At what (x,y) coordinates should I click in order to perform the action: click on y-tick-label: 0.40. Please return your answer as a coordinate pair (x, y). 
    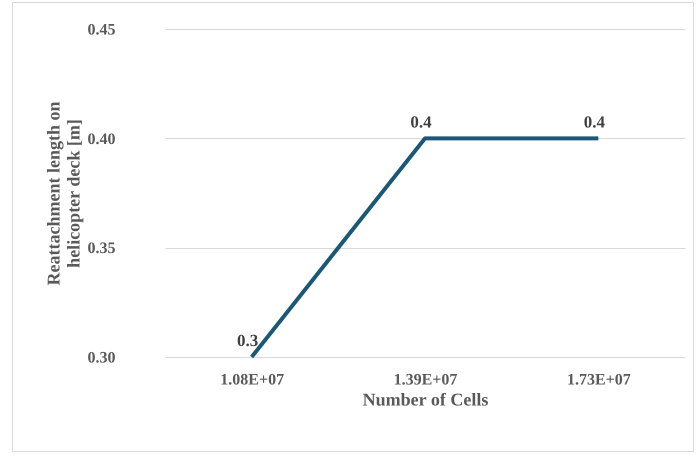
    Looking at the image, I should click on (102, 139).